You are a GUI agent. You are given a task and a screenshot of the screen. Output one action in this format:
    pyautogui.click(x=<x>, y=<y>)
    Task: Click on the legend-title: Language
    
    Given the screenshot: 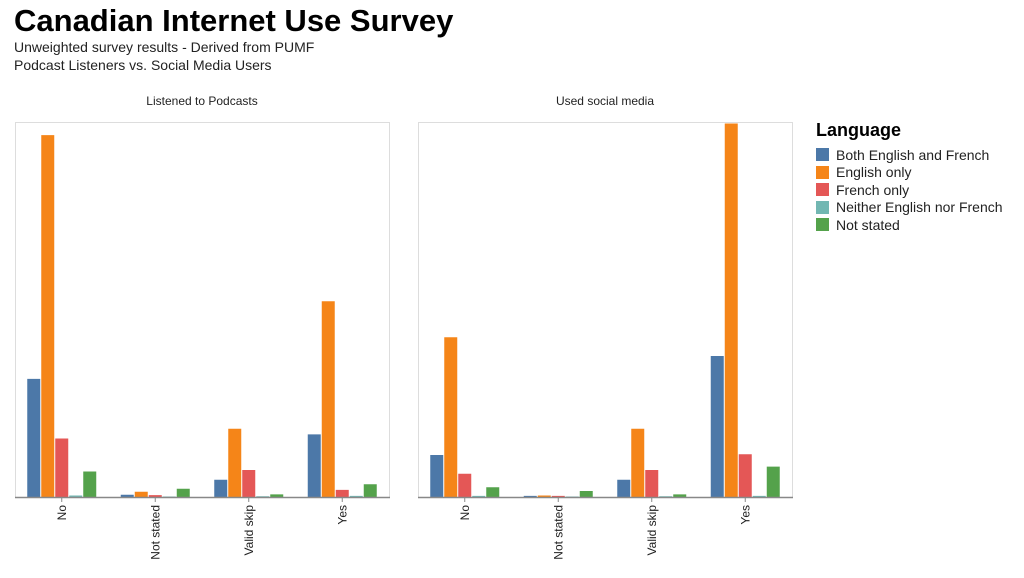 What is the action you would take?
    pyautogui.click(x=859, y=130)
    